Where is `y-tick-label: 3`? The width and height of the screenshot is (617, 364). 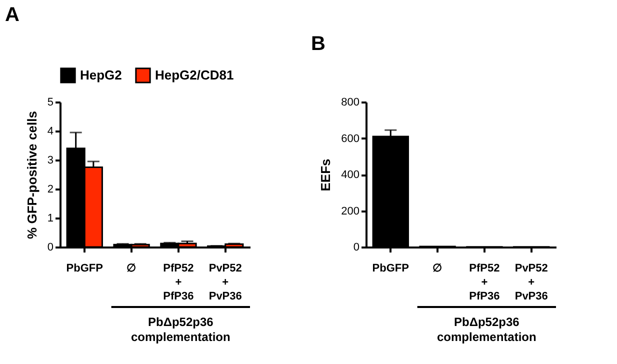 y-tick-label: 3 is located at coordinates (50, 160).